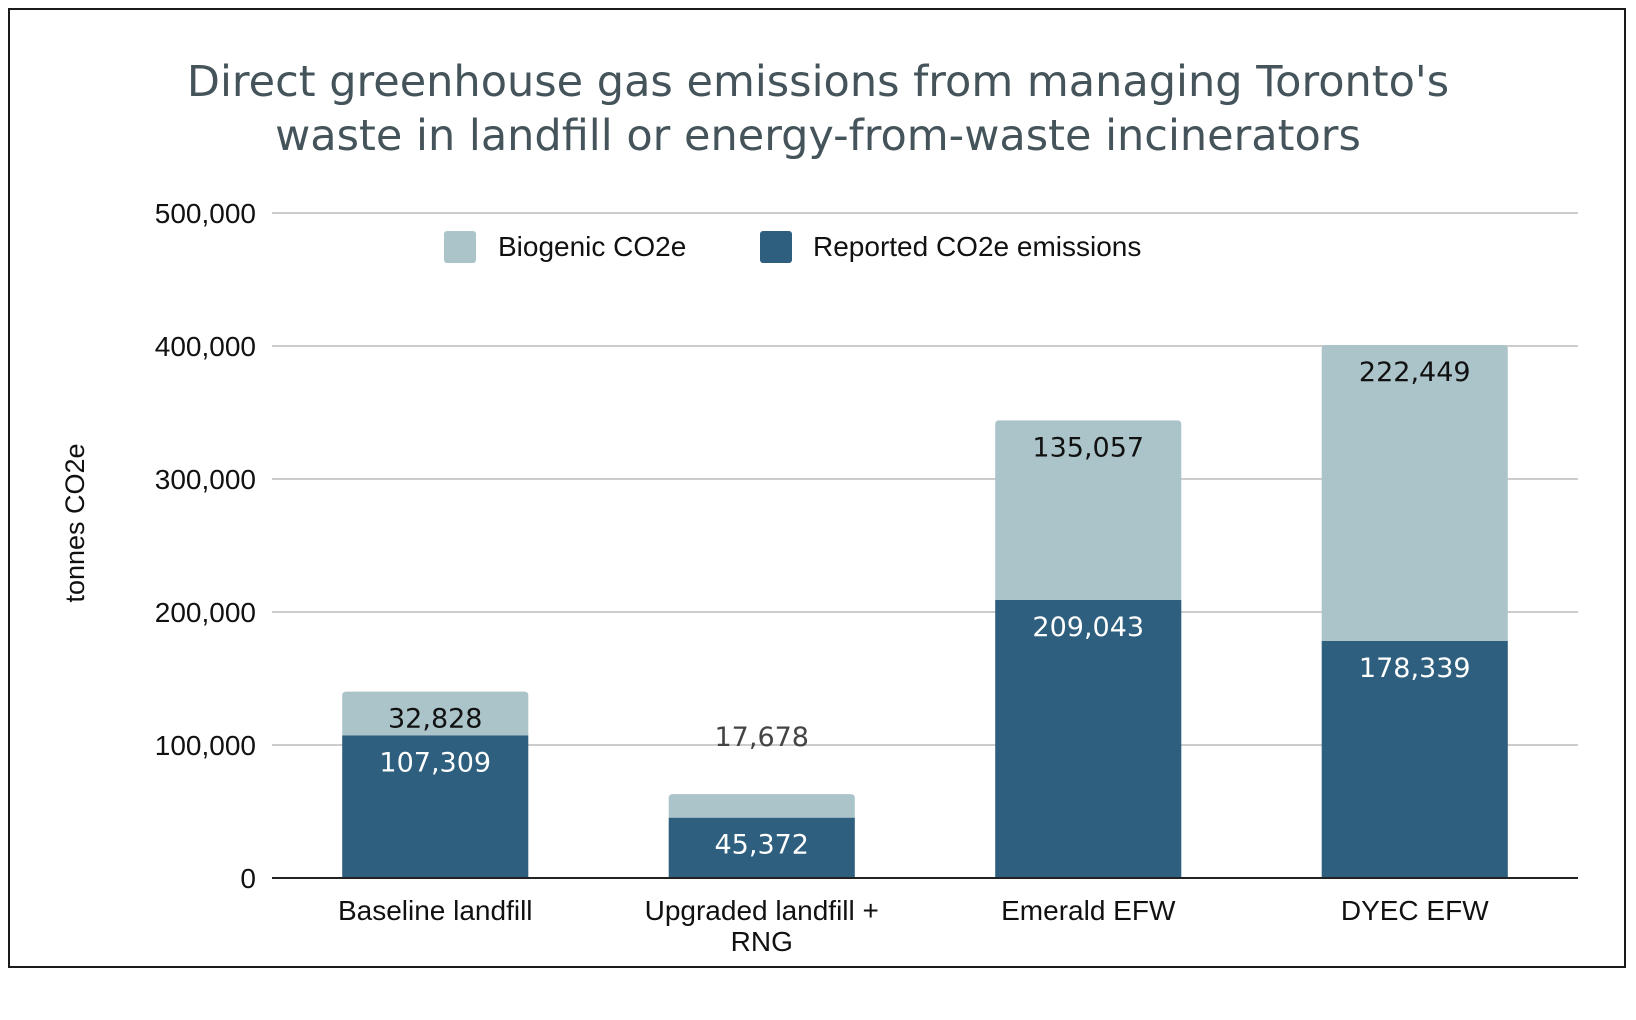 The image size is (1636, 1020). Describe the element at coordinates (435, 910) in the screenshot. I see `x-category-label: Baseline landfill` at that location.